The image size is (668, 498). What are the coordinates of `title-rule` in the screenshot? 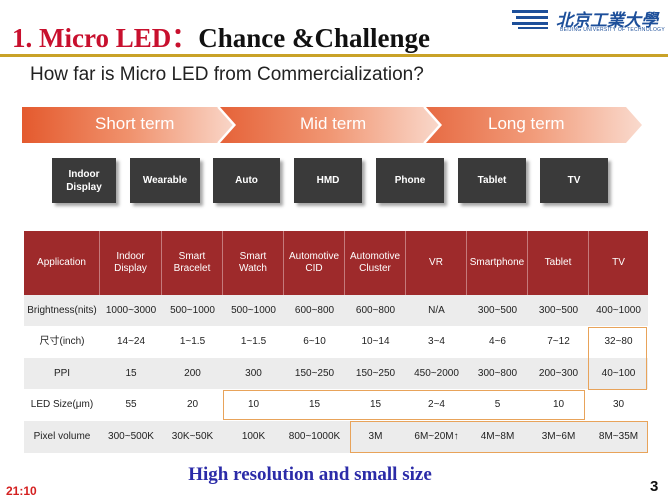 It's located at (334, 55).